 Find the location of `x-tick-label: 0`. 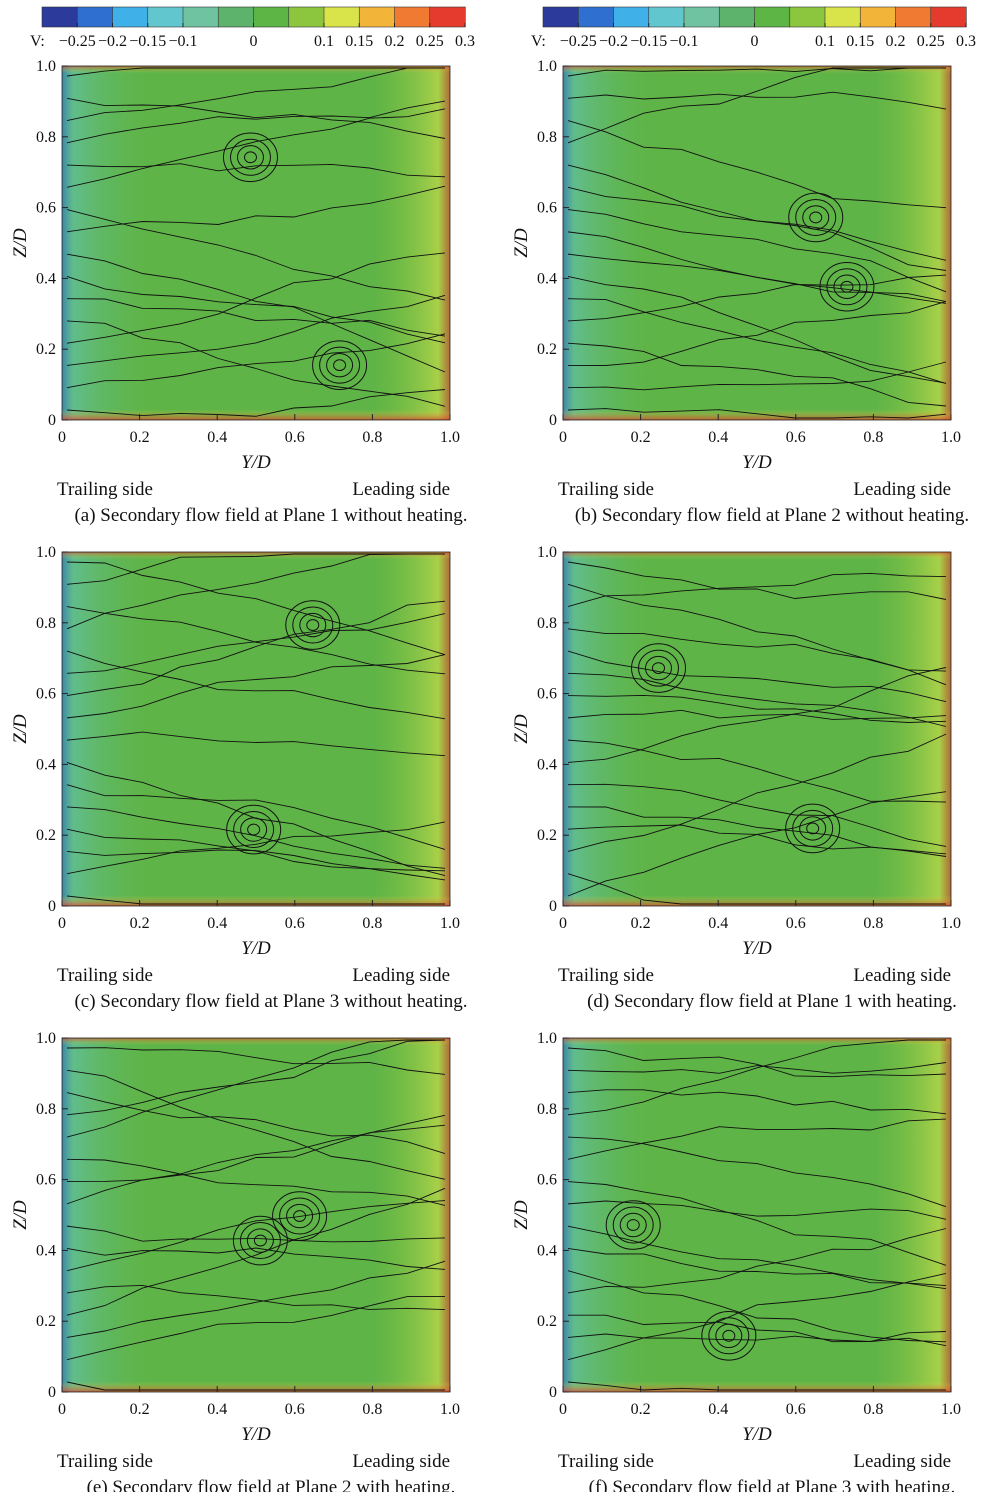

x-tick-label: 0 is located at coordinates (62, 1409).